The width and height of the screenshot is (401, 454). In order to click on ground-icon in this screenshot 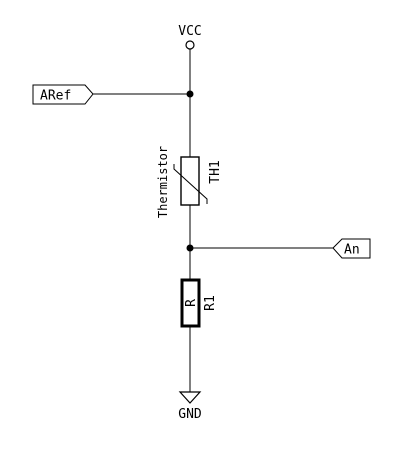, I will do `click(190, 397)`.